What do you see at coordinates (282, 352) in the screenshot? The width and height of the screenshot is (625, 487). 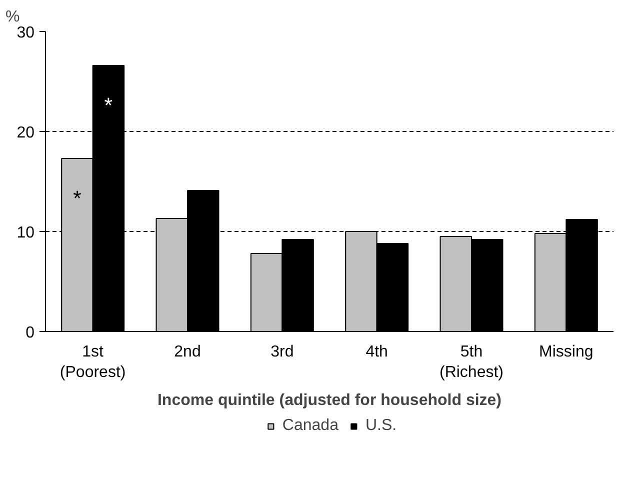 I see `x-tick-label: 3rd` at bounding box center [282, 352].